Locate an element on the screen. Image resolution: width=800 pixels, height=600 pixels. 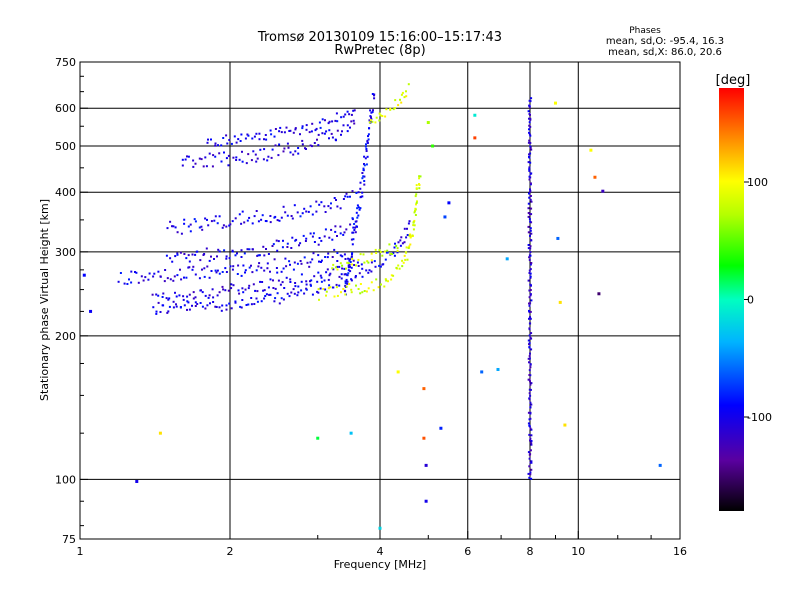
colorbar-label: [deg] is located at coordinates (733, 80).